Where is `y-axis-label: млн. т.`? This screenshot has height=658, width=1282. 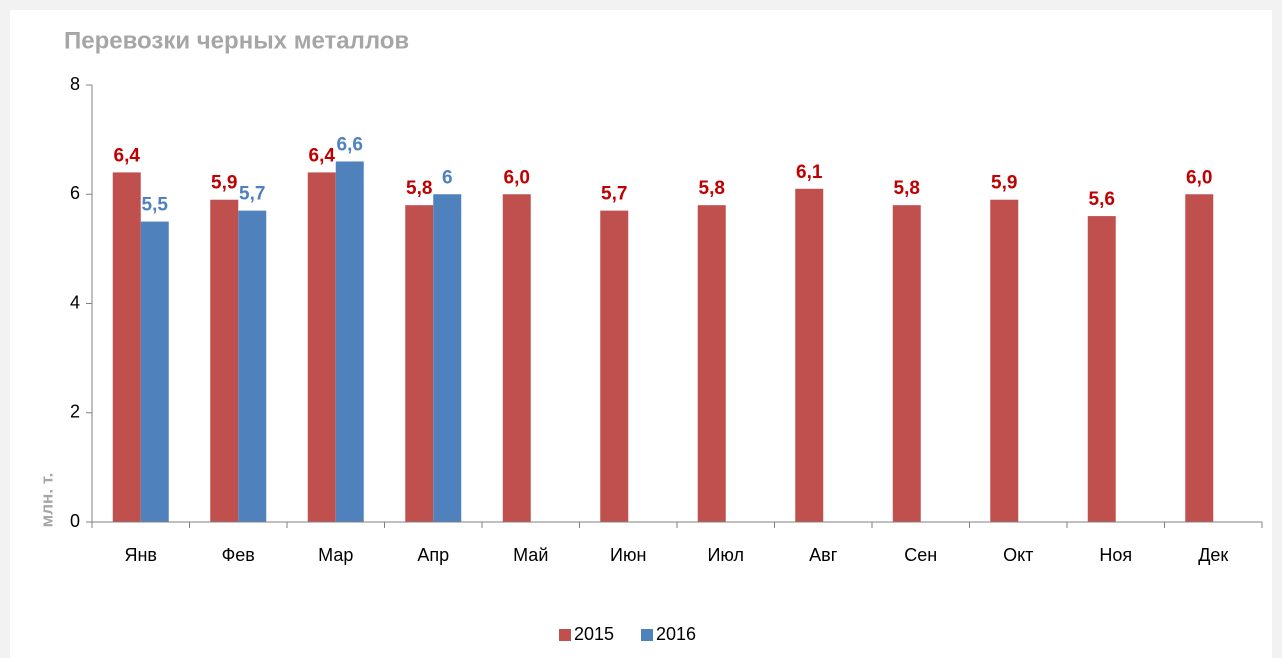
y-axis-label: млн. т. is located at coordinates (46, 500).